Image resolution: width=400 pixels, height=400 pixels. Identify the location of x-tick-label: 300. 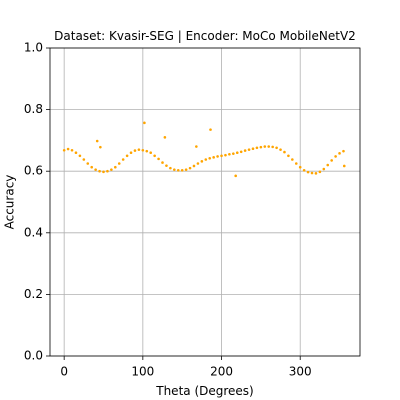
(300, 372).